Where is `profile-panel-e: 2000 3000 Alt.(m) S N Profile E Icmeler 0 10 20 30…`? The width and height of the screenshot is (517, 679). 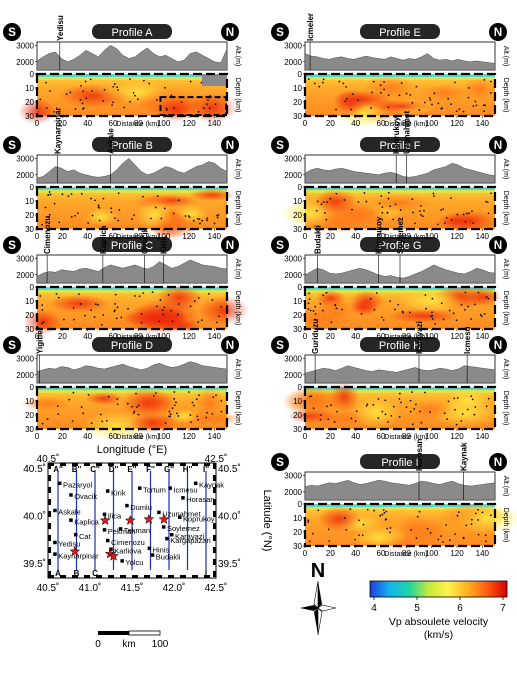 profile-panel-e: 2000 3000 Alt.(m) S N Profile E Icmeler 0 10 20 30… is located at coordinates (390, 71).